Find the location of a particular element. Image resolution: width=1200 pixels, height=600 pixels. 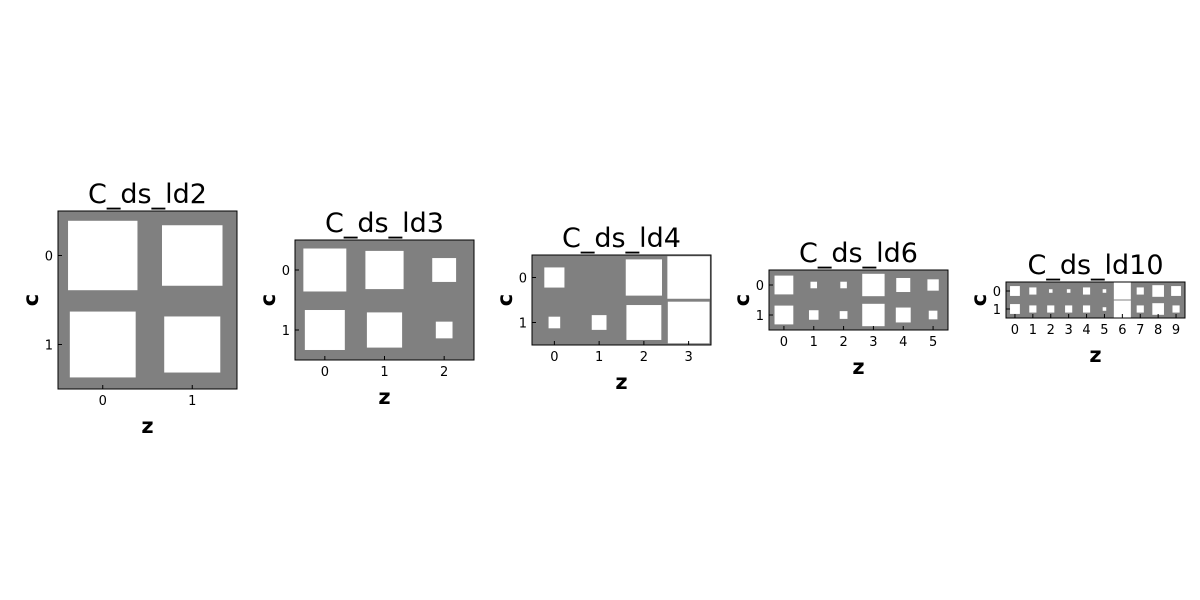

chart-title: C_ds_ld3 is located at coordinates (384, 223).